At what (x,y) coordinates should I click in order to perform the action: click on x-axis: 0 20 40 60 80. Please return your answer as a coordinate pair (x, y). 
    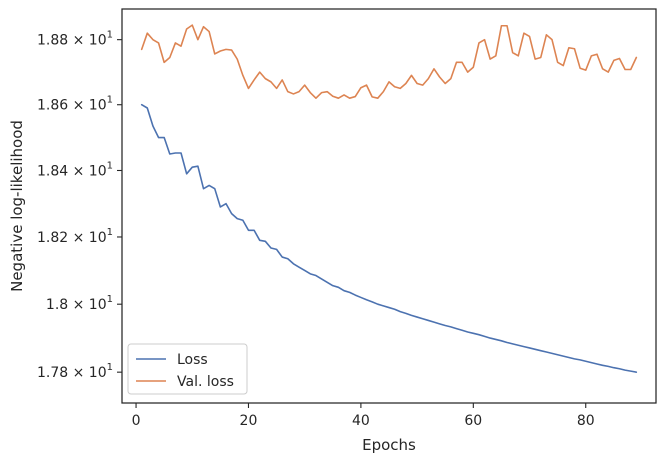
    Looking at the image, I should click on (363, 416).